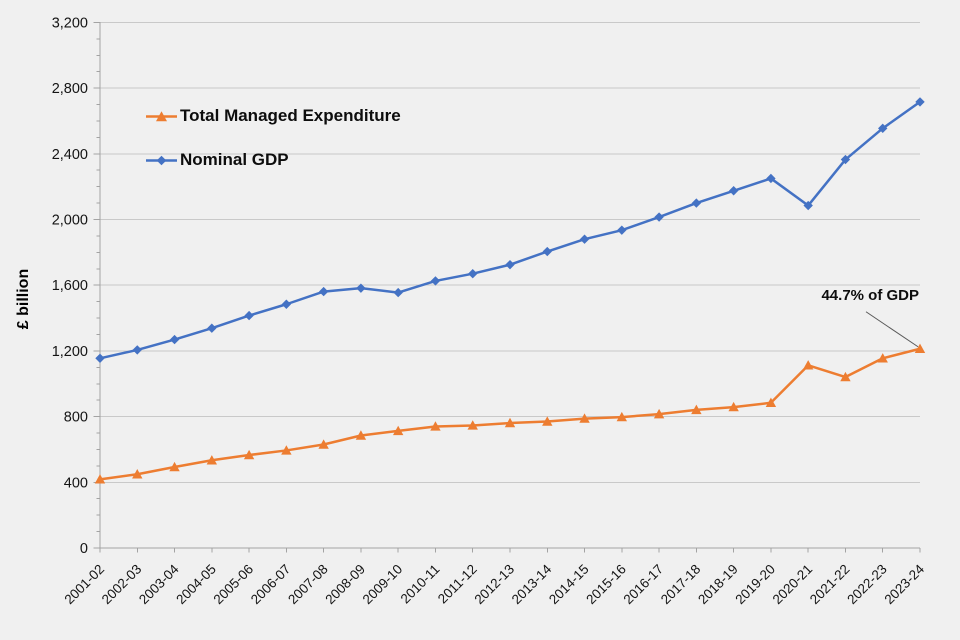 The height and width of the screenshot is (640, 960). What do you see at coordinates (457, 584) in the screenshot?
I see `x-axis-label: 2011-12` at bounding box center [457, 584].